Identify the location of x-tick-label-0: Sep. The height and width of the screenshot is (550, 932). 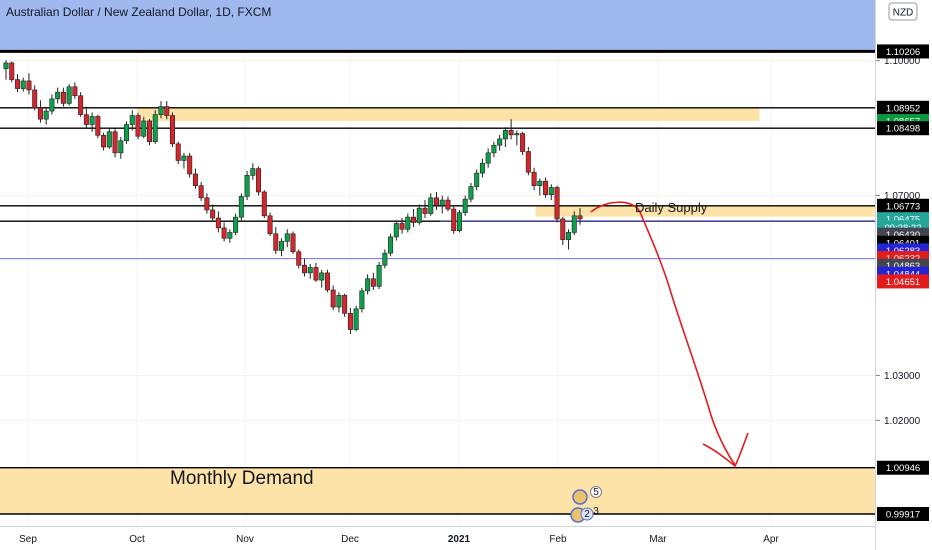
(28, 539).